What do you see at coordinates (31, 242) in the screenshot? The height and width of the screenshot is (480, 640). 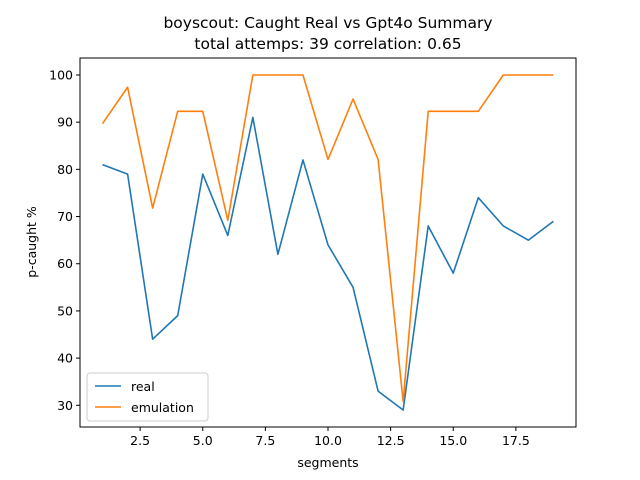 I see `y-axis-label: p-caught %` at bounding box center [31, 242].